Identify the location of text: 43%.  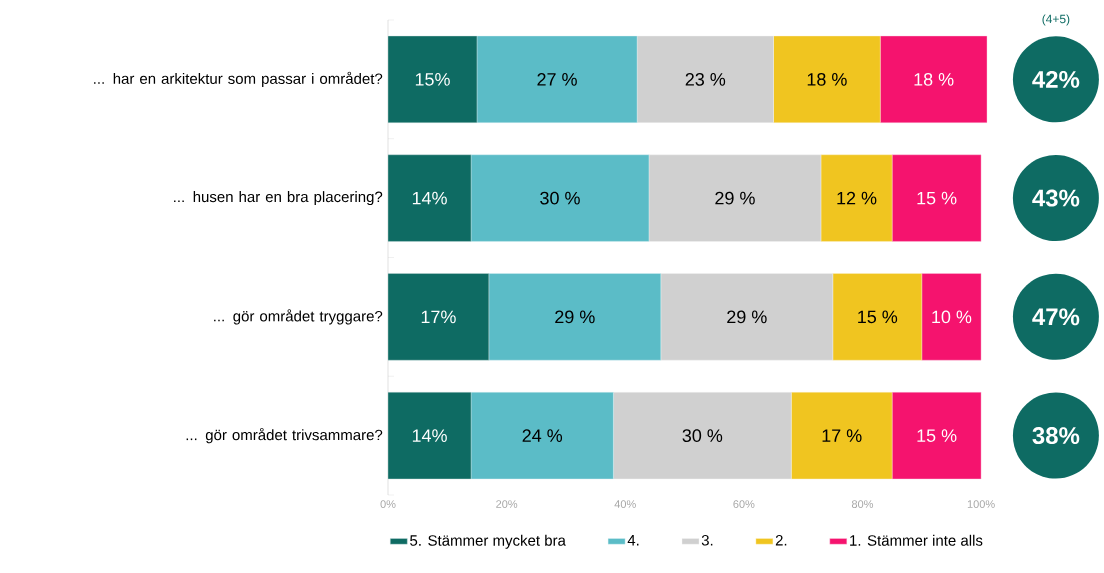
(1056, 198).